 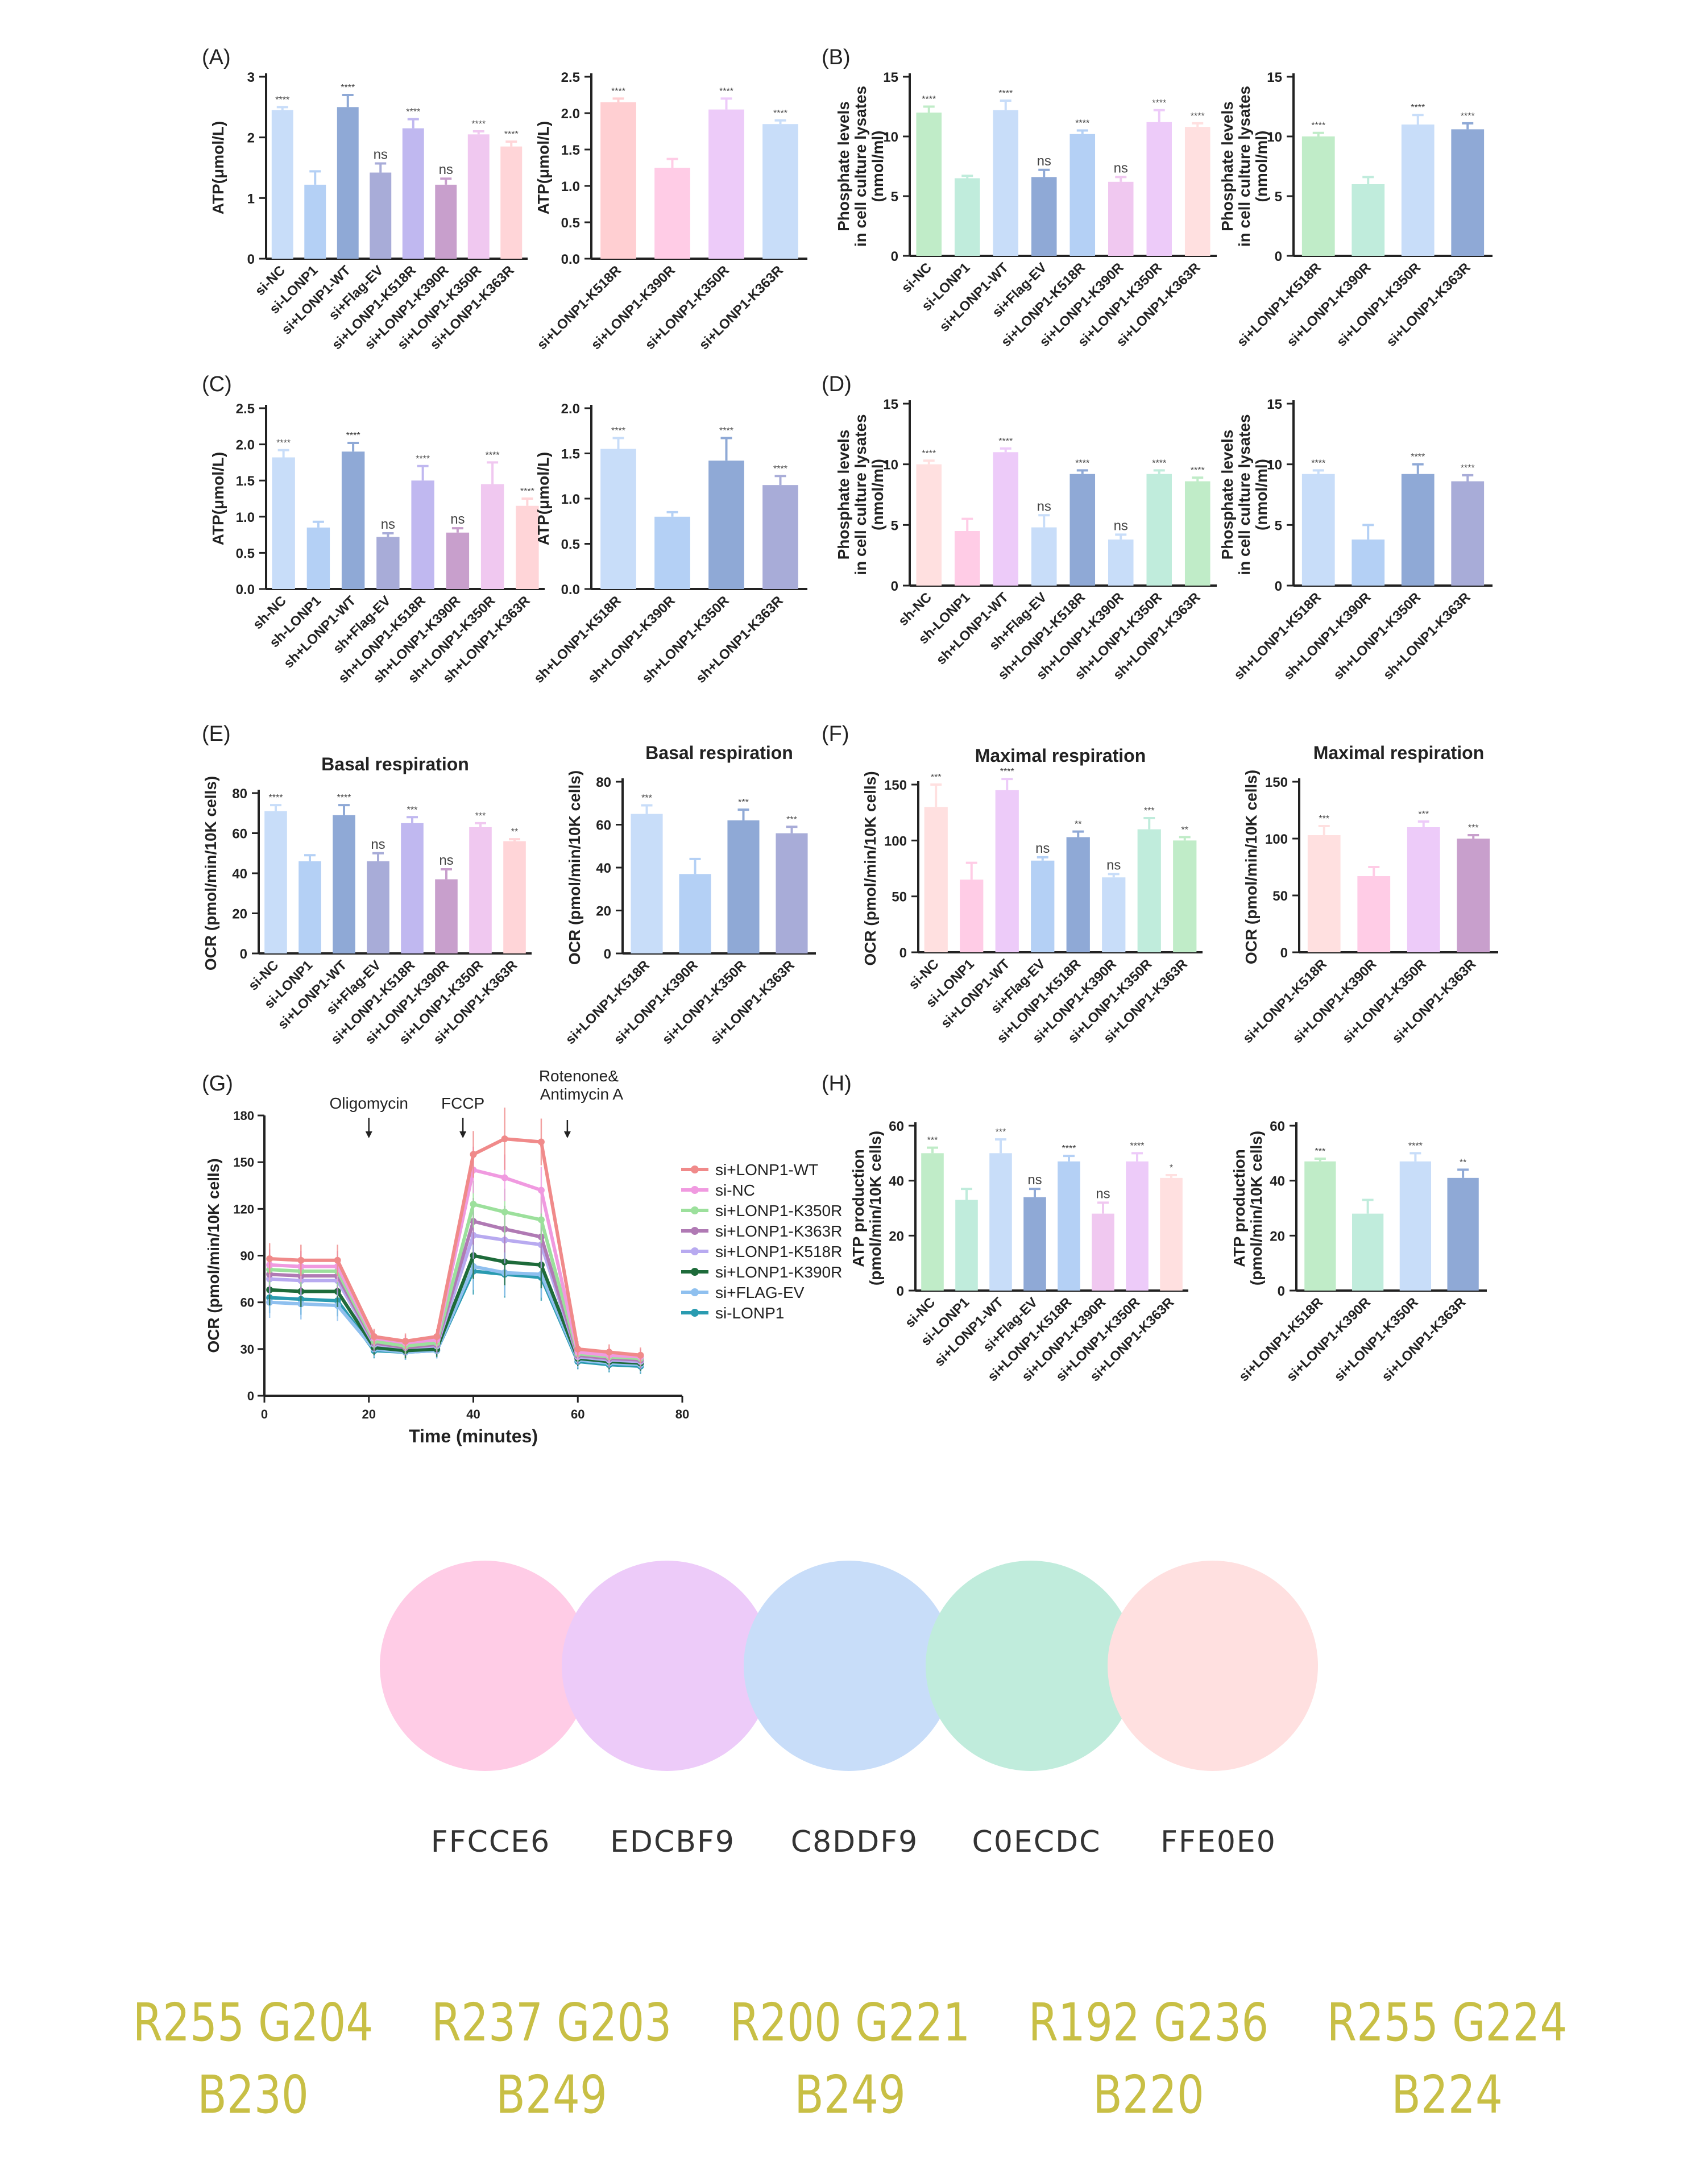 What do you see at coordinates (251, 198) in the screenshot?
I see `y-tick-label: 1` at bounding box center [251, 198].